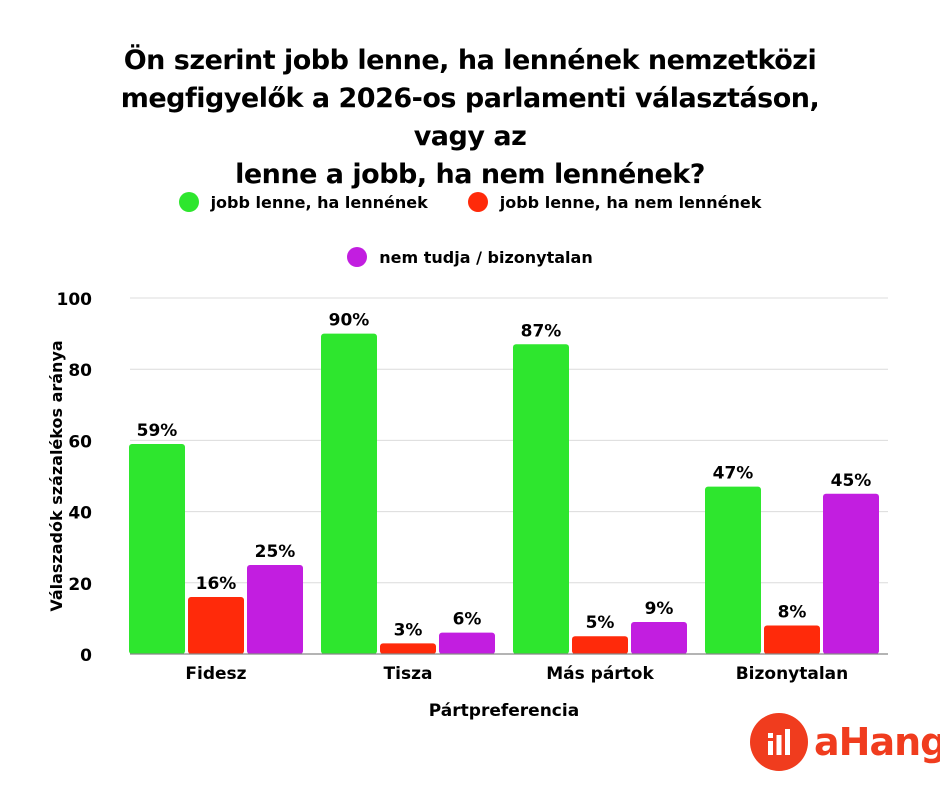 Image resolution: width=940 pixels, height=788 pixels. Describe the element at coordinates (779, 742) in the screenshot. I see `ahang-logo-icon` at that location.